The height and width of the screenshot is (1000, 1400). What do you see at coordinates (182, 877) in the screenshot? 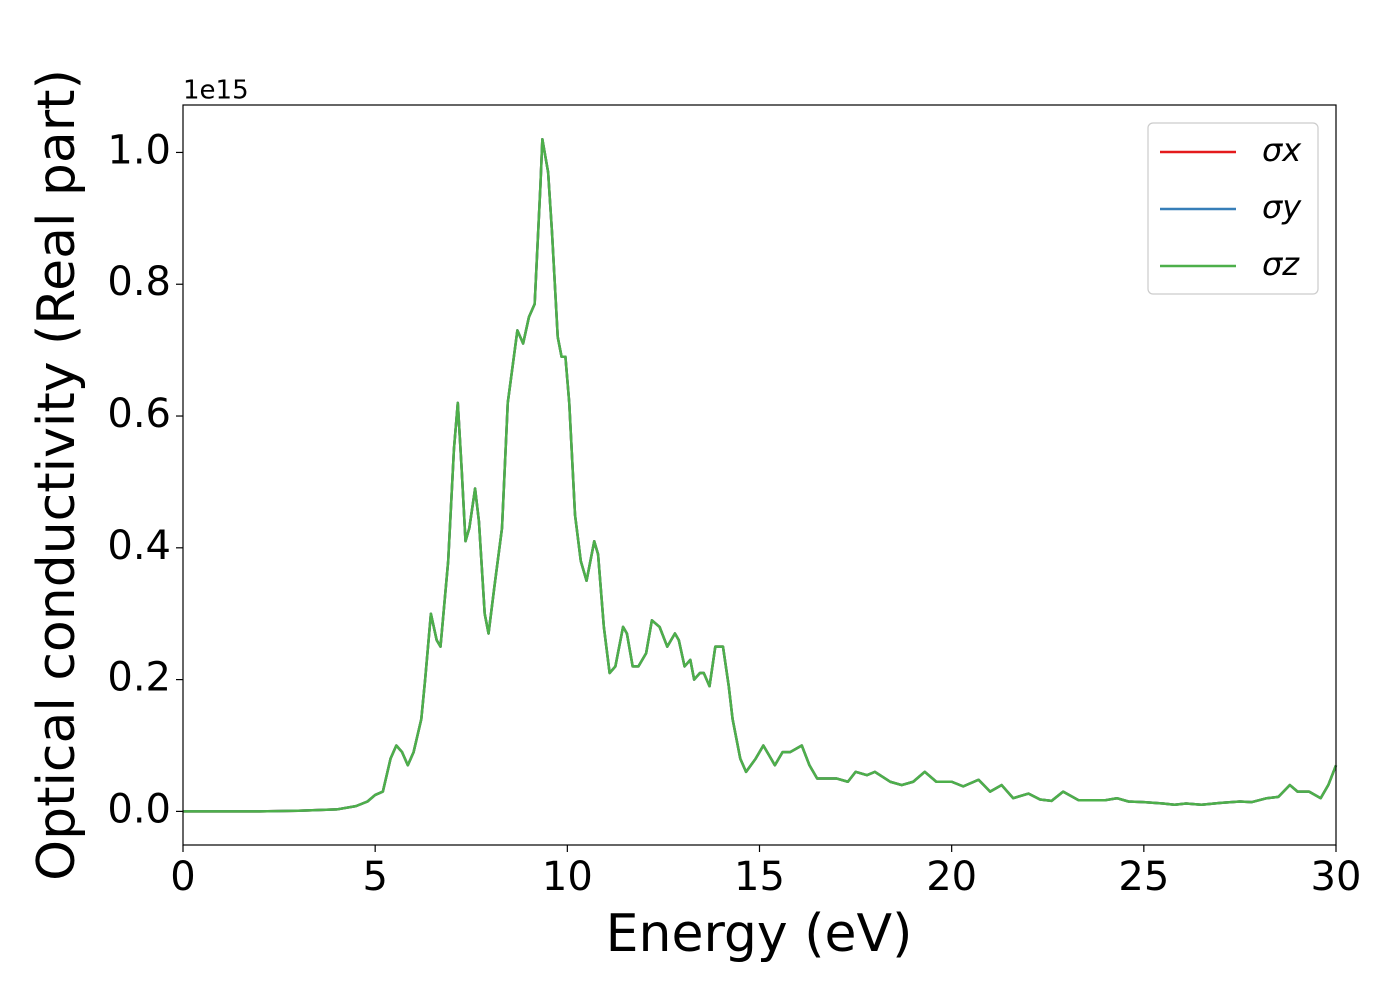
I see `x-tick-label: 0` at bounding box center [182, 877].